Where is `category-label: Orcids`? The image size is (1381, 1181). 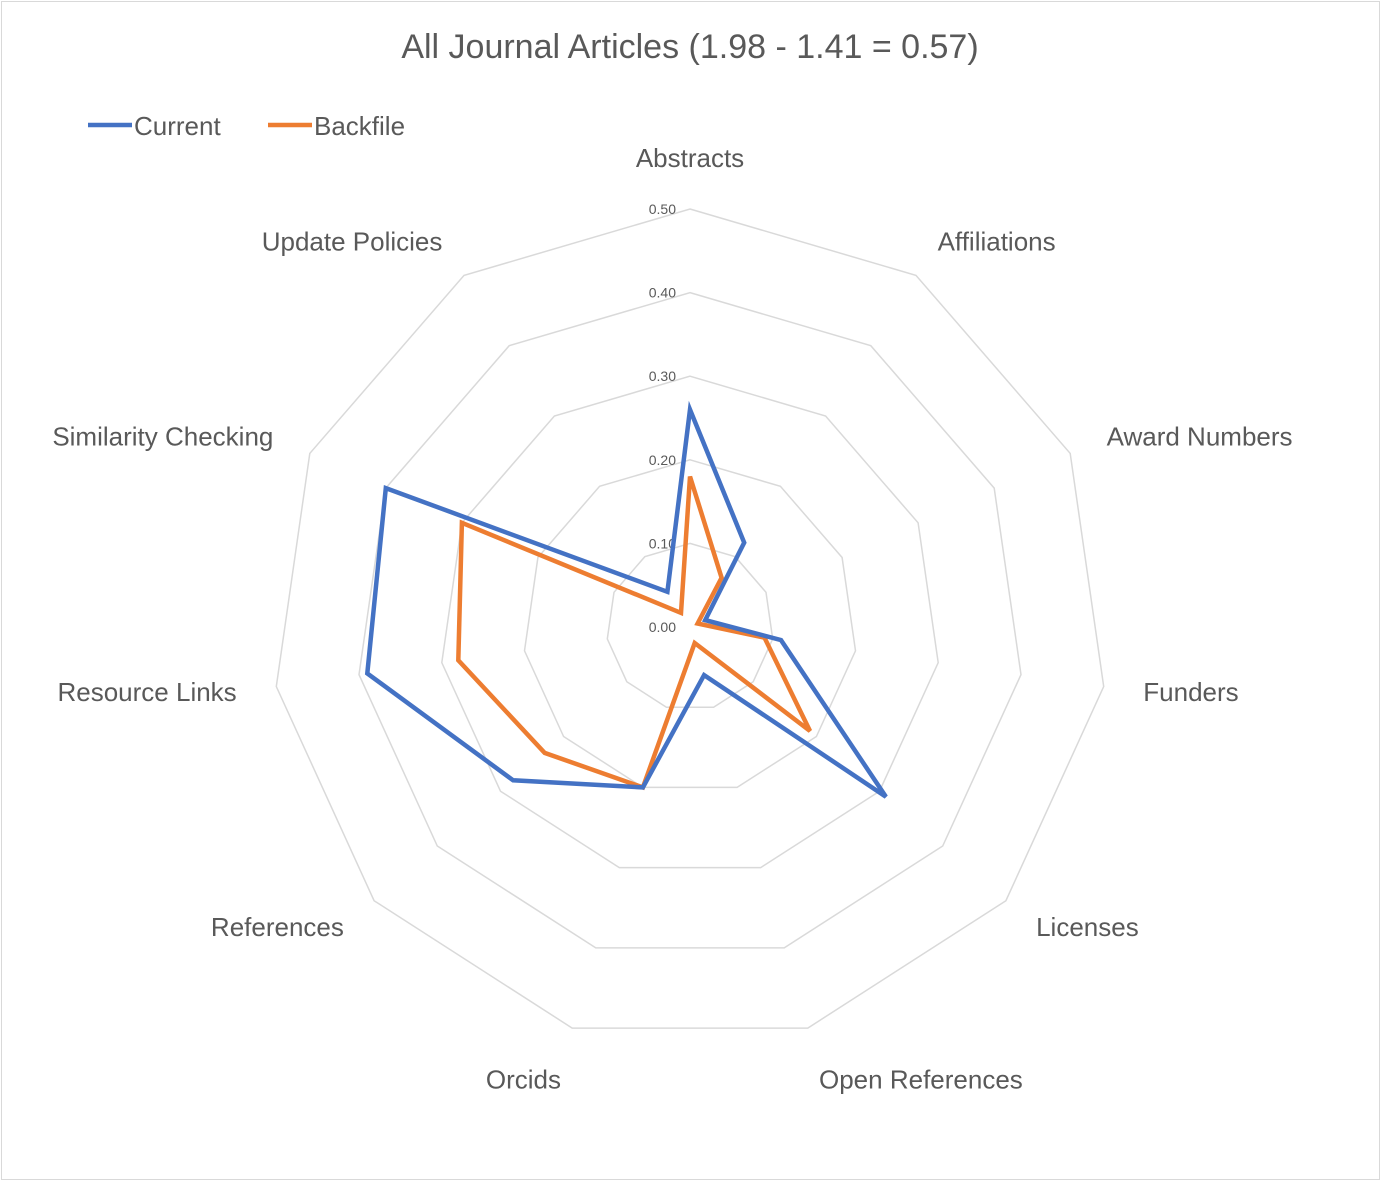
category-label: Orcids is located at coordinates (523, 1079).